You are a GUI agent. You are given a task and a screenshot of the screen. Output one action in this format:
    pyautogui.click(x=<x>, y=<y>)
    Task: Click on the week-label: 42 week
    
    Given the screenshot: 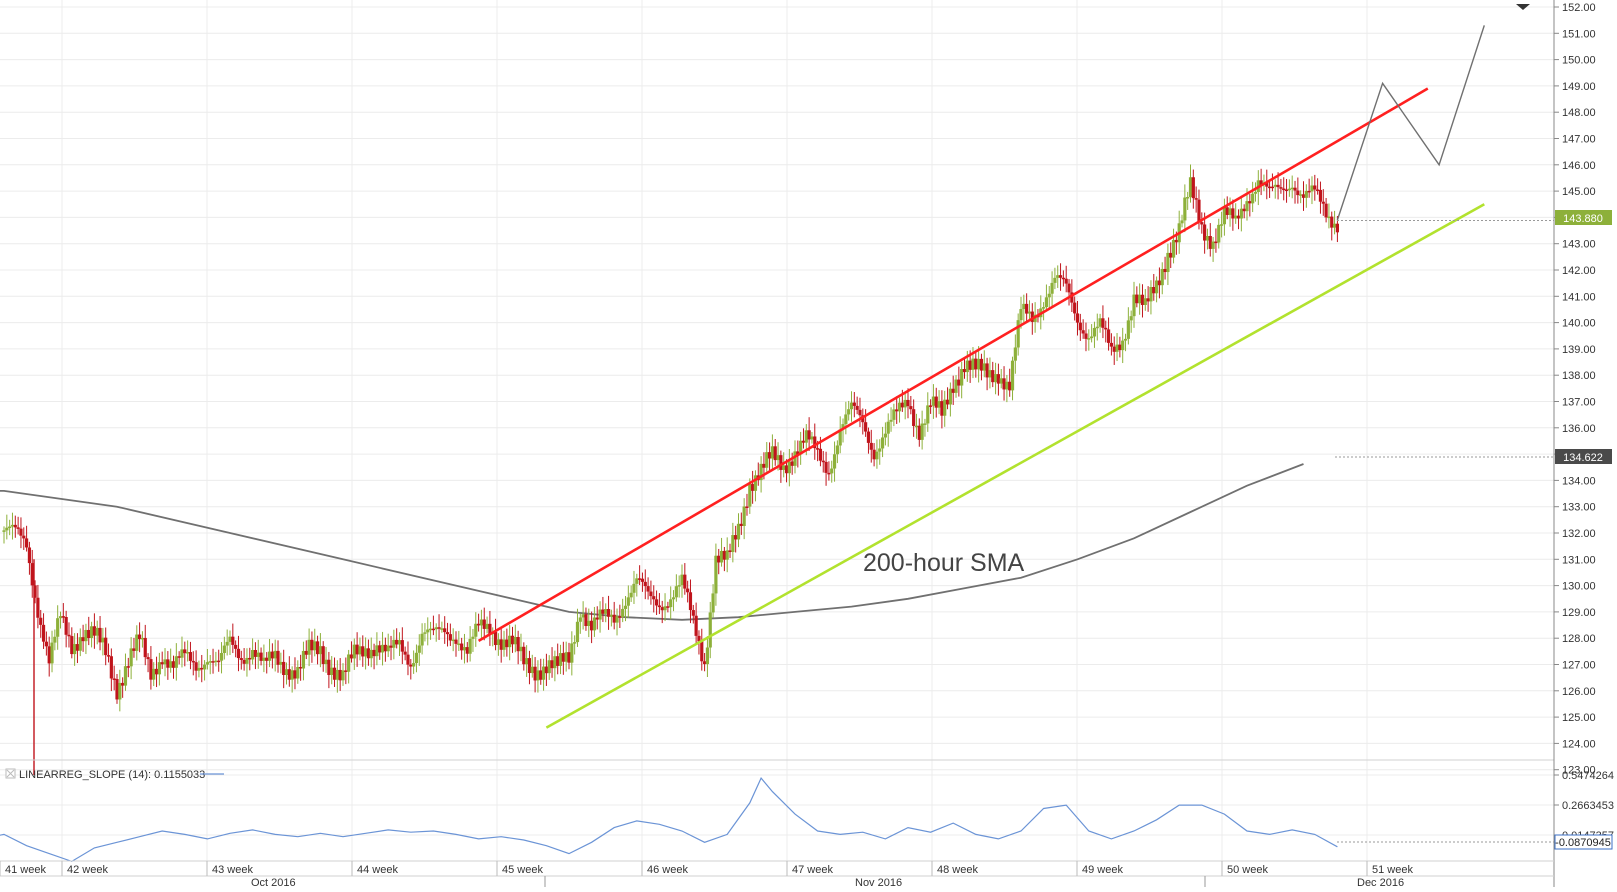 What is the action you would take?
    pyautogui.click(x=87, y=870)
    